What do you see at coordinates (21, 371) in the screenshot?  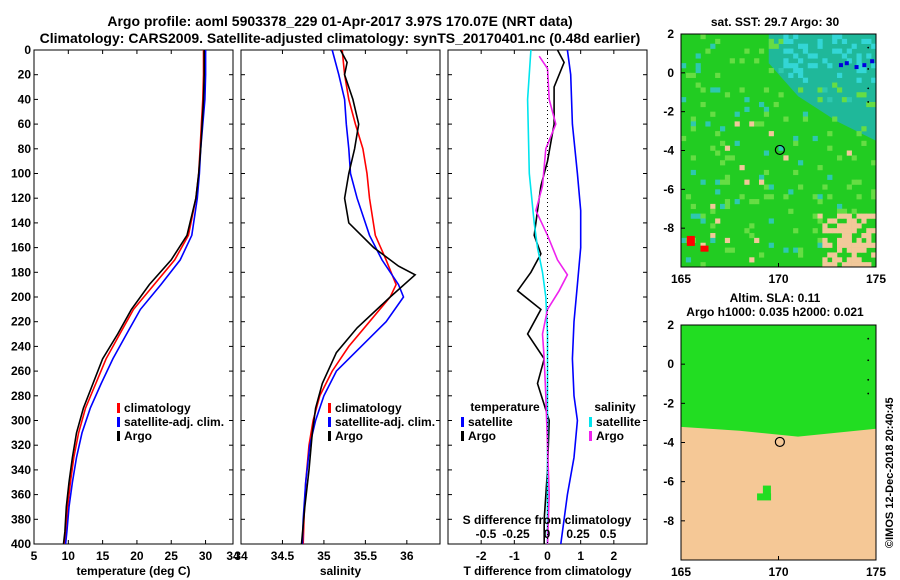 I see `y-tick-label: 260` at bounding box center [21, 371].